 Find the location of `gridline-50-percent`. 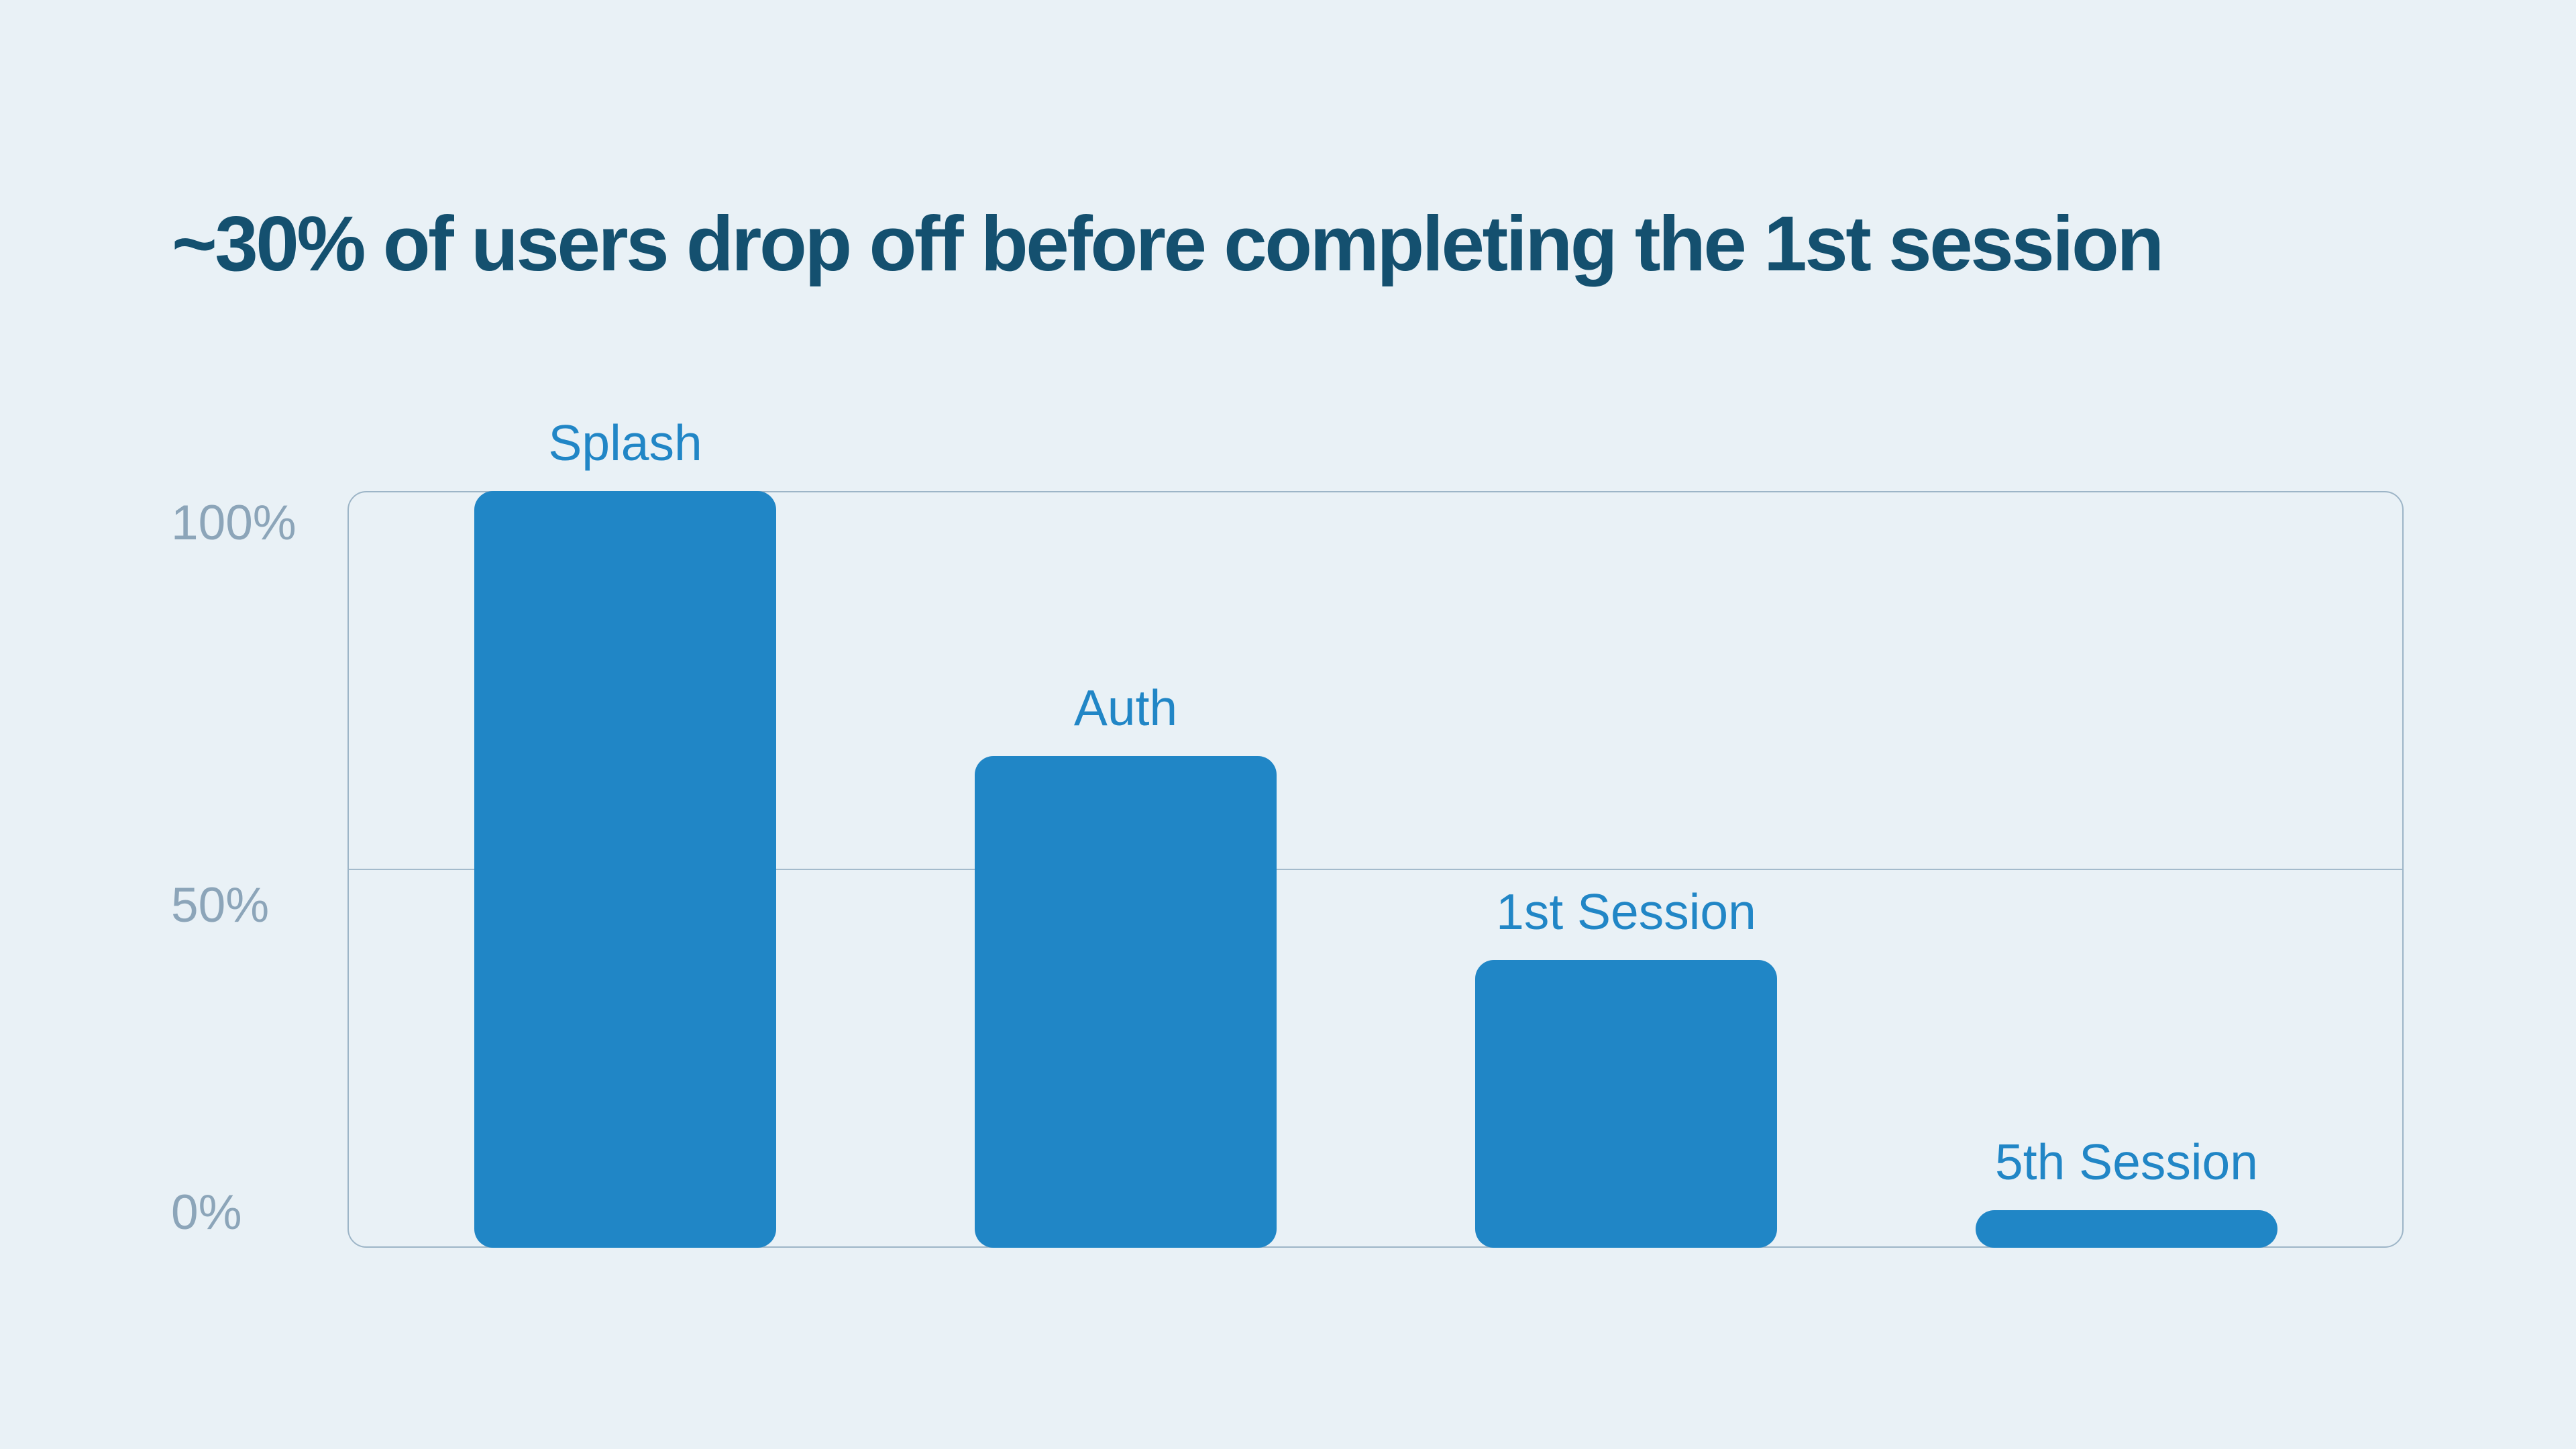

gridline-50-percent is located at coordinates (1375, 869).